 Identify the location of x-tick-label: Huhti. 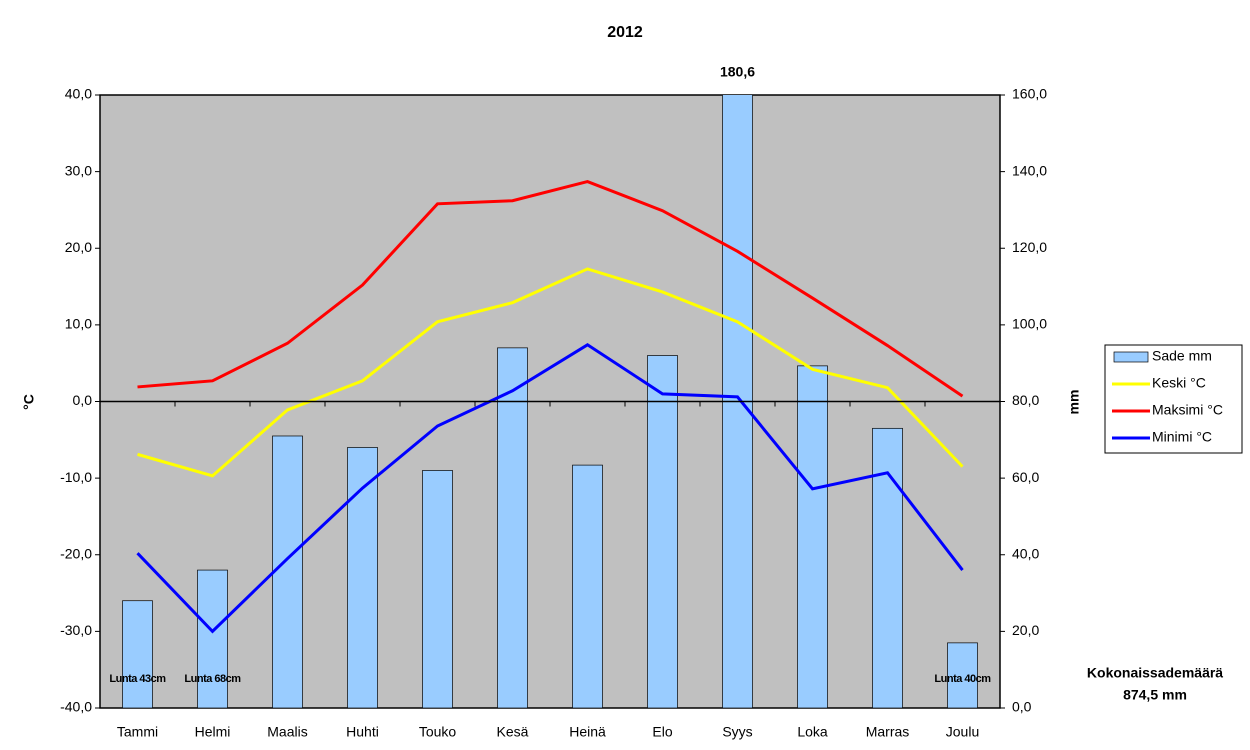
(362, 732).